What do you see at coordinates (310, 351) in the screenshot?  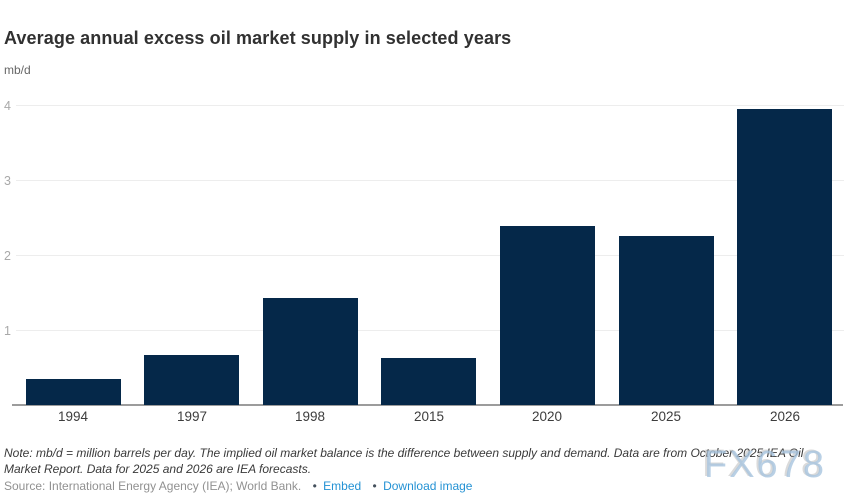 I see `bar-1998` at bounding box center [310, 351].